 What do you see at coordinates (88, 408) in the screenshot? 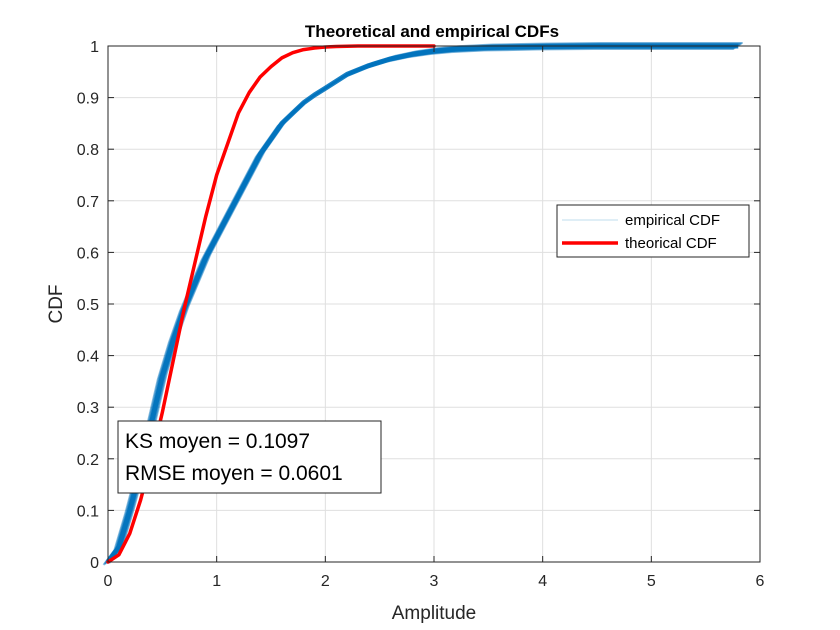
I see `y-tick-label: 0.3` at bounding box center [88, 408].